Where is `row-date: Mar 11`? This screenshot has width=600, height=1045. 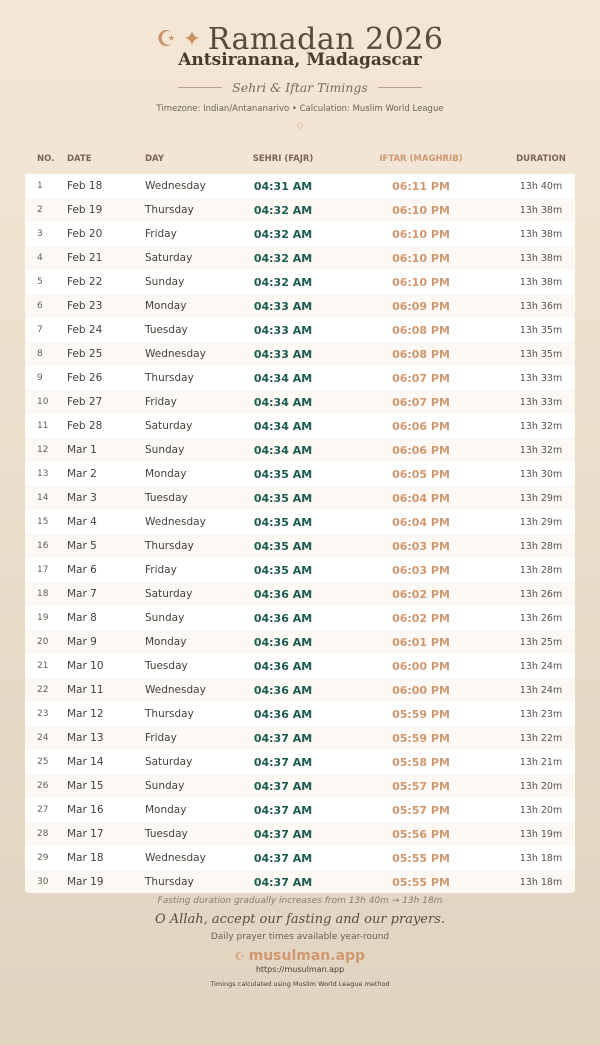 row-date: Mar 11 is located at coordinates (85, 690).